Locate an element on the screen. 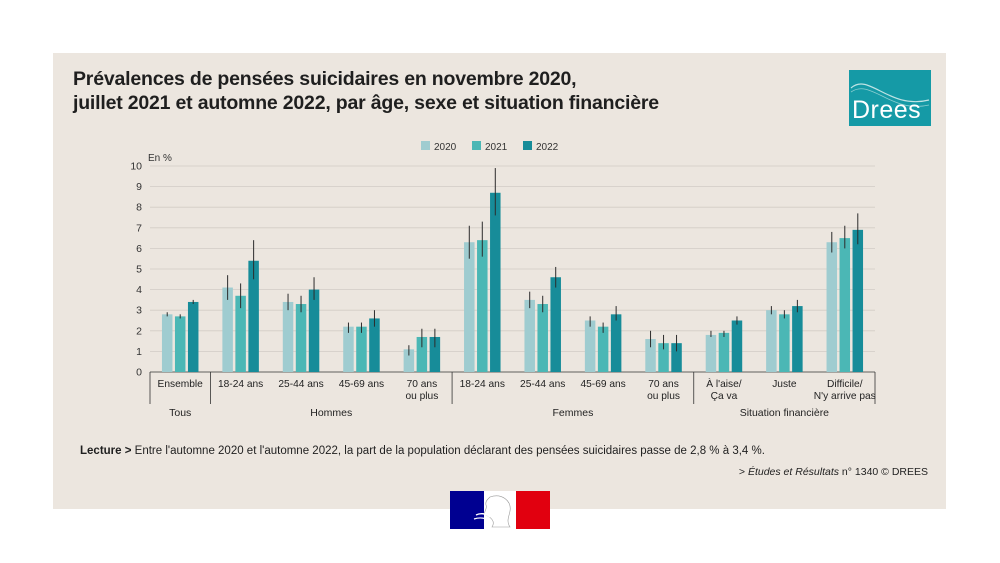  y-tick-label: 9 is located at coordinates (139, 187).